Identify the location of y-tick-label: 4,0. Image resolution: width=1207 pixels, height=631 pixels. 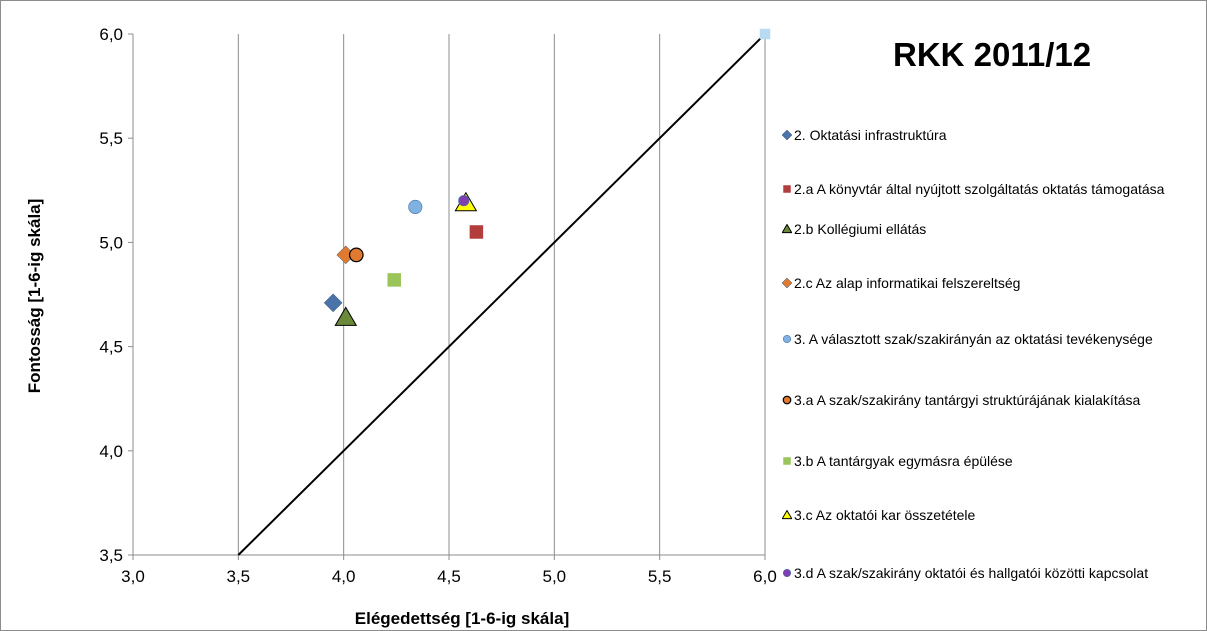
(111, 451).